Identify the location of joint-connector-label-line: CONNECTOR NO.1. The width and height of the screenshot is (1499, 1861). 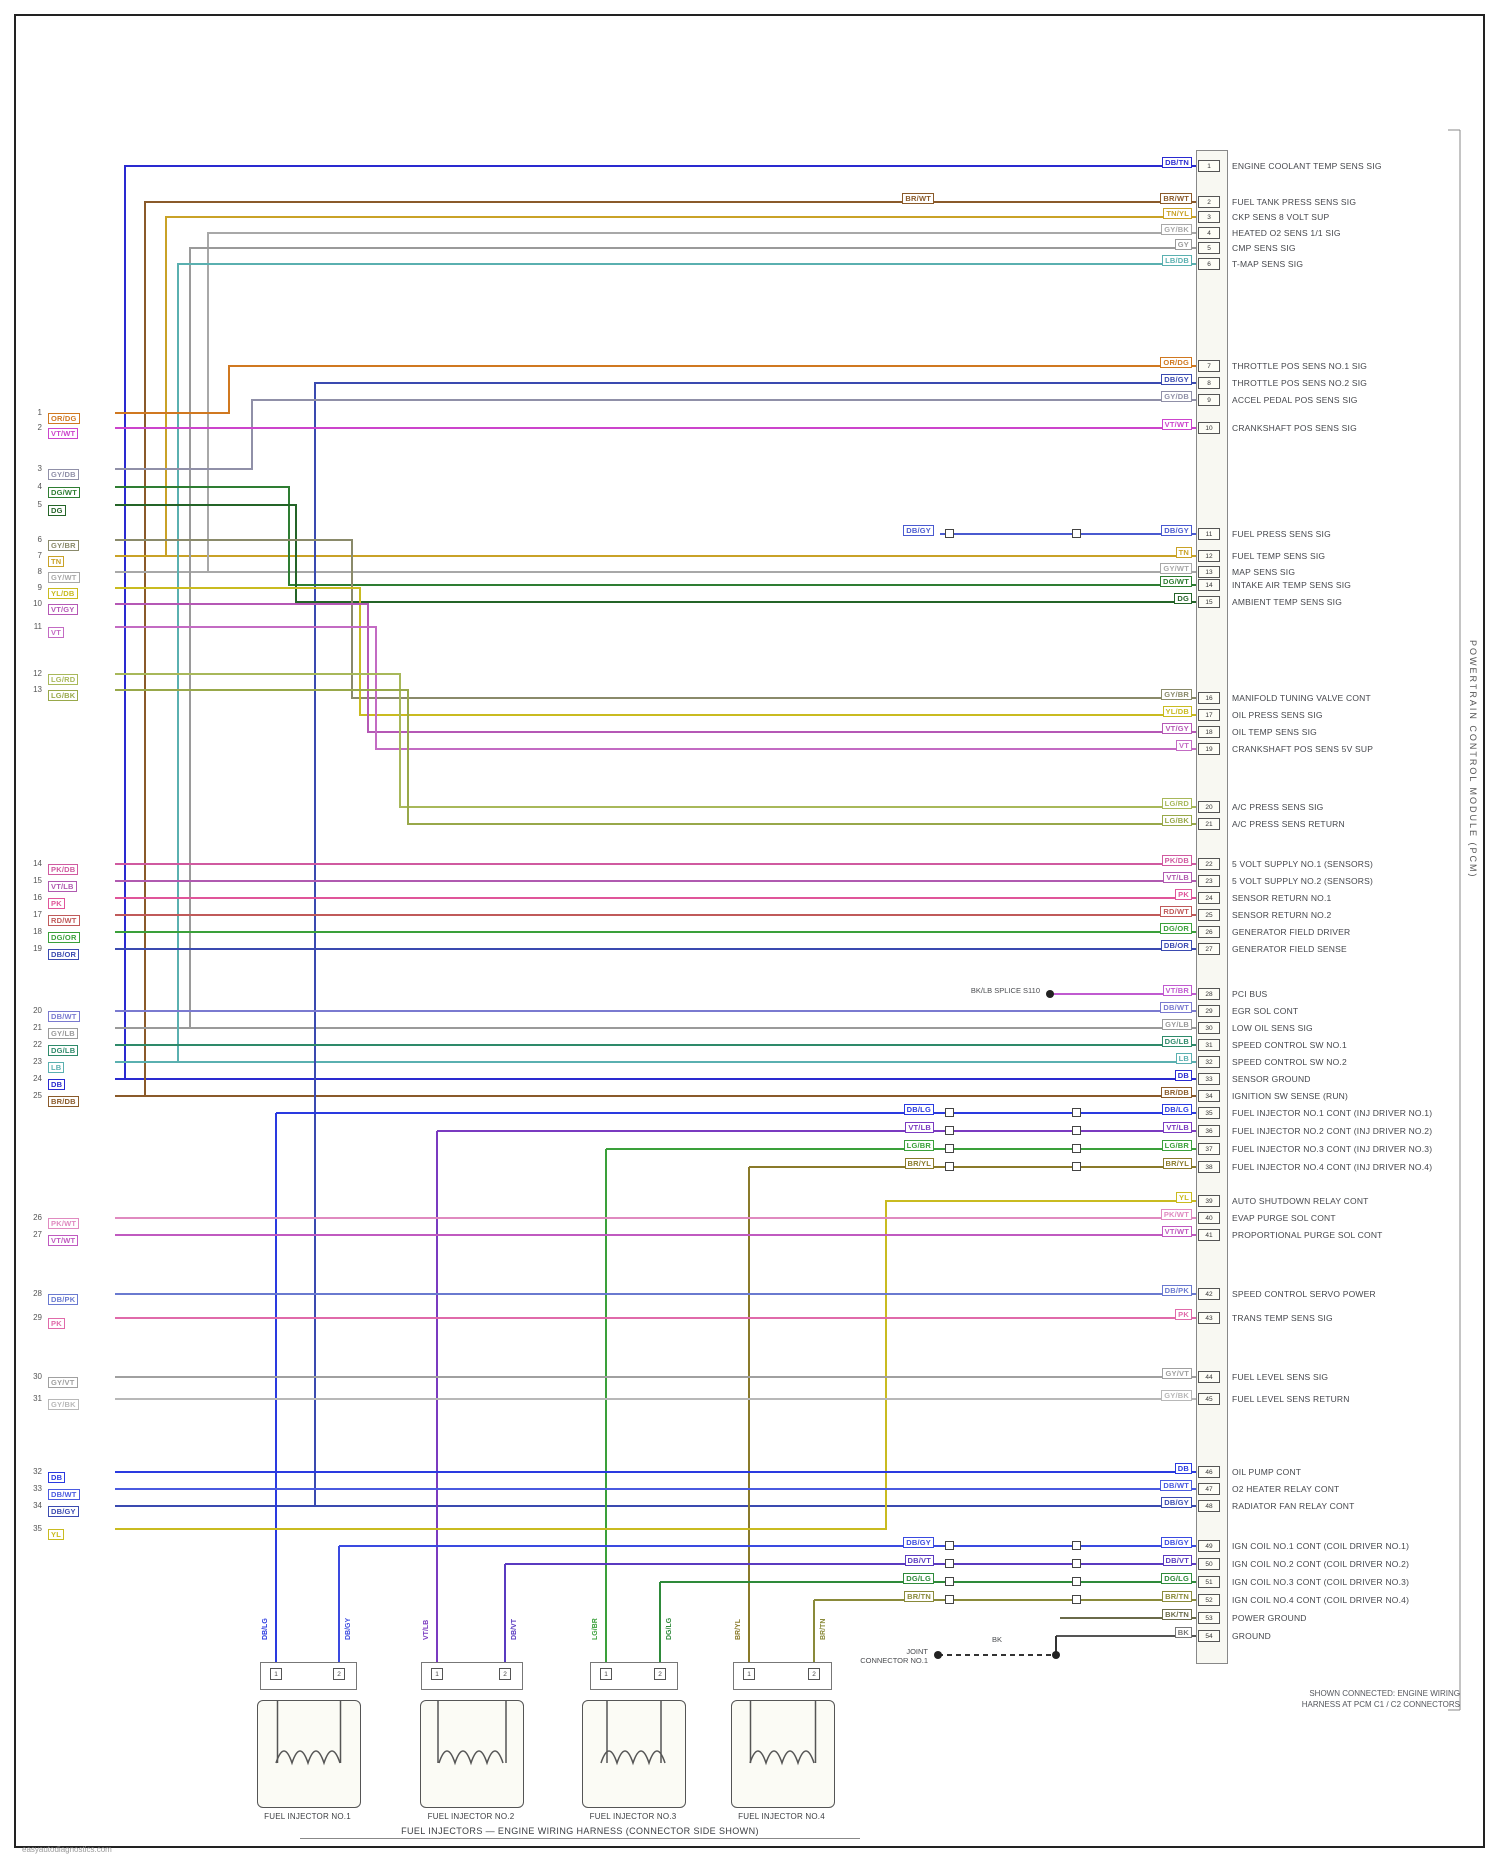
(894, 1660).